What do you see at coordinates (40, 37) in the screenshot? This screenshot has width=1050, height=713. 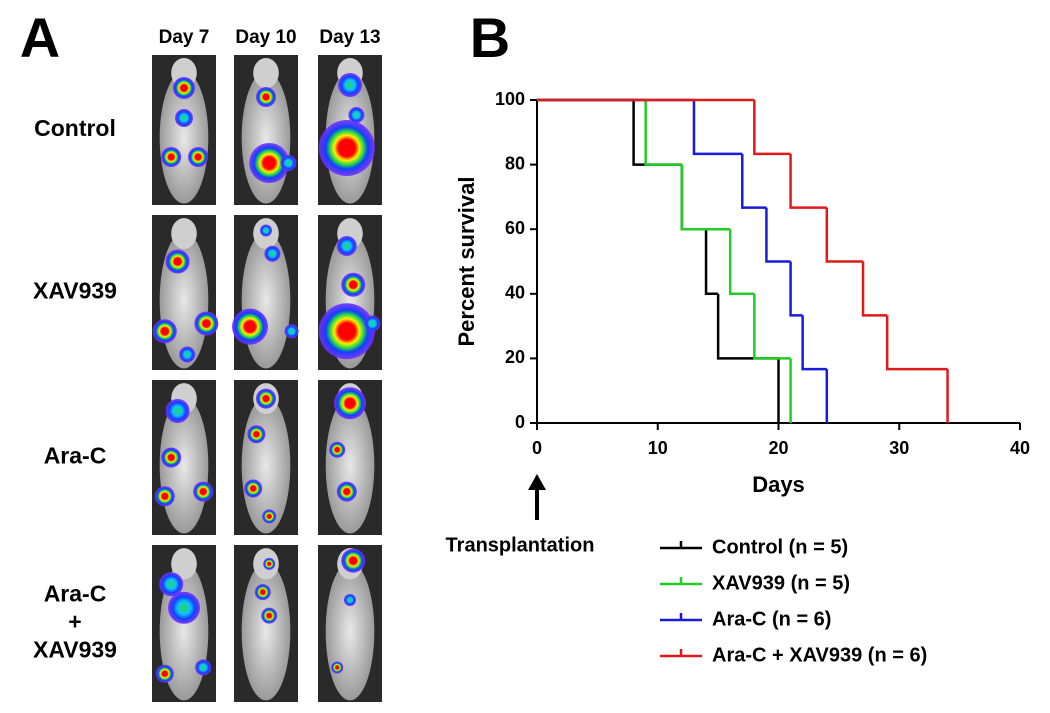 I see `panel-label: A` at bounding box center [40, 37].